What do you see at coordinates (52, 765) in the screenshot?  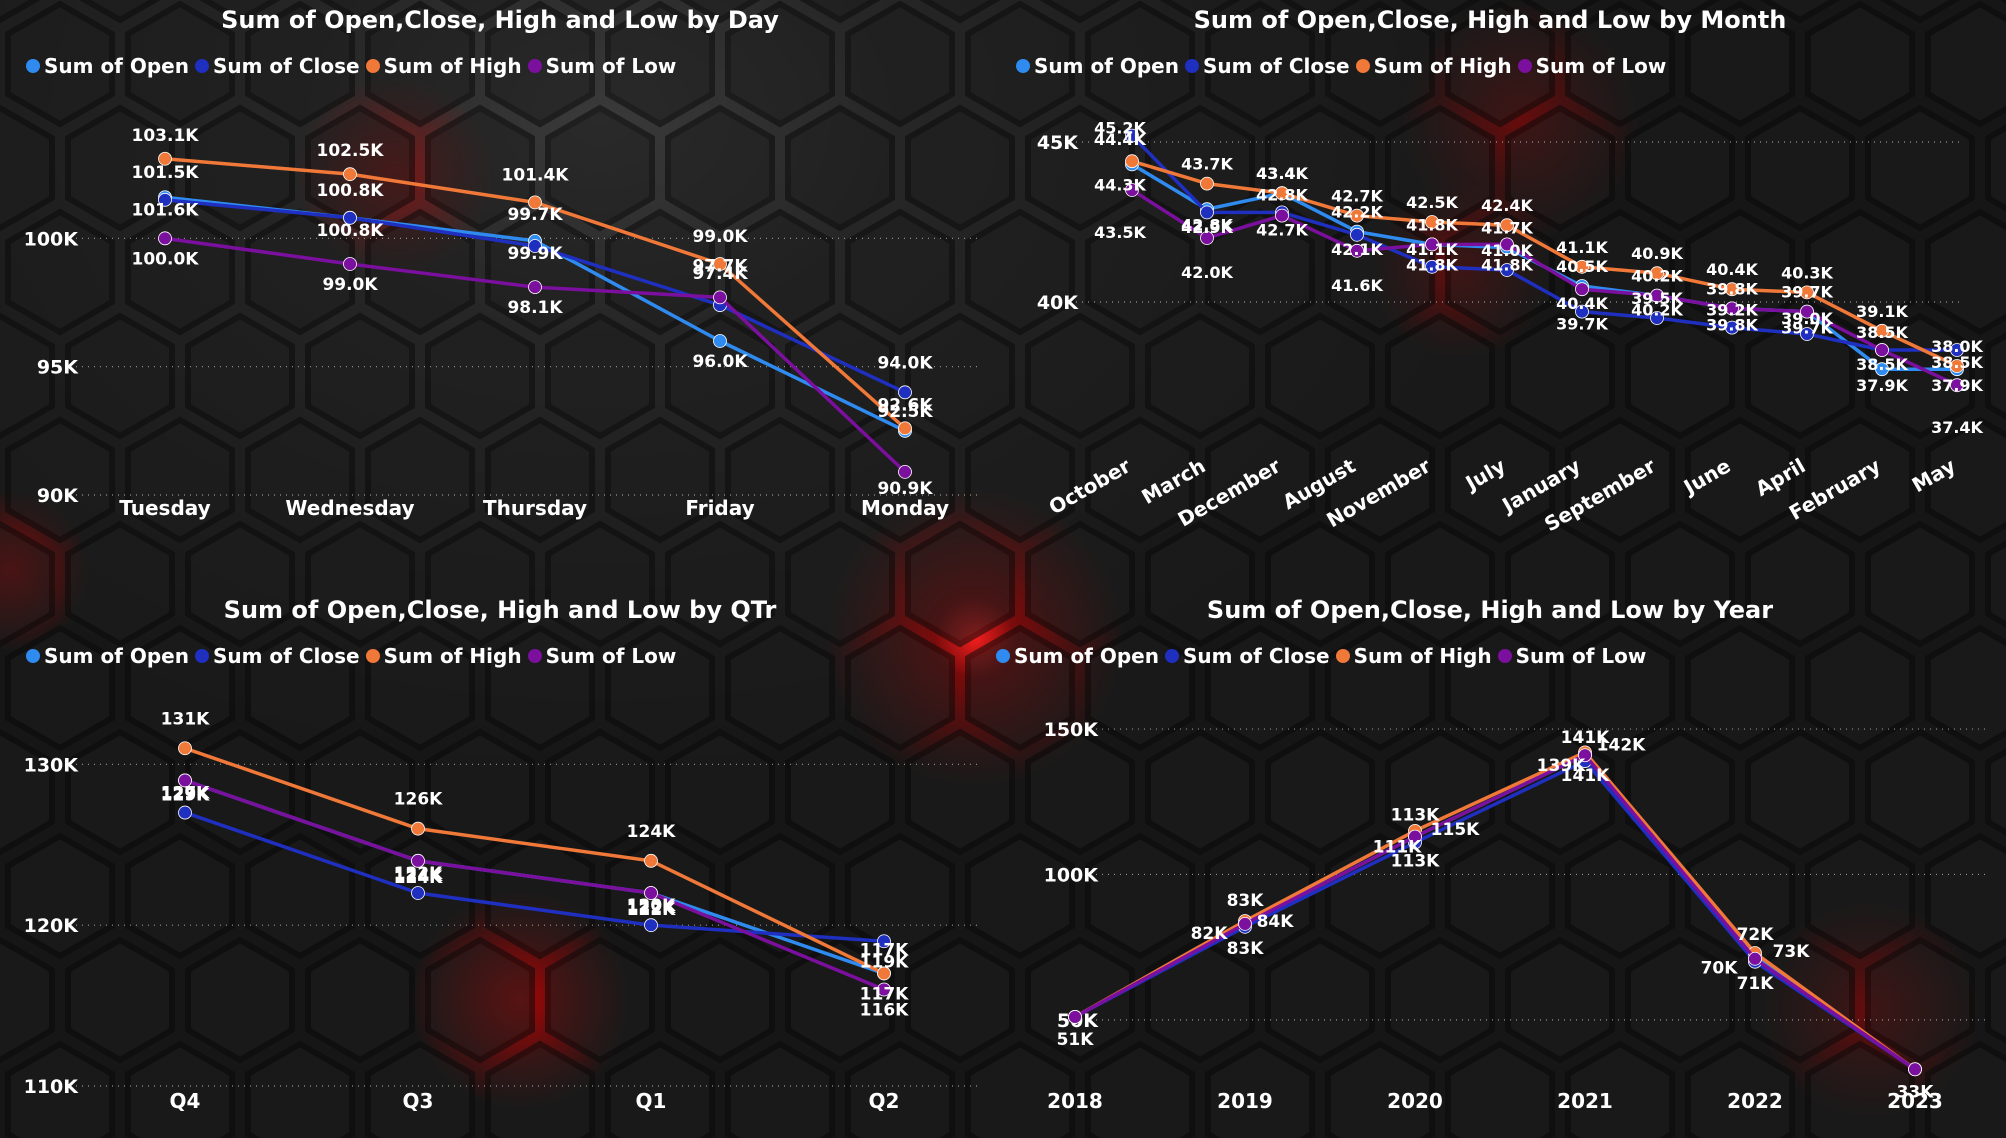 I see `y-tick-label: 130K` at bounding box center [52, 765].